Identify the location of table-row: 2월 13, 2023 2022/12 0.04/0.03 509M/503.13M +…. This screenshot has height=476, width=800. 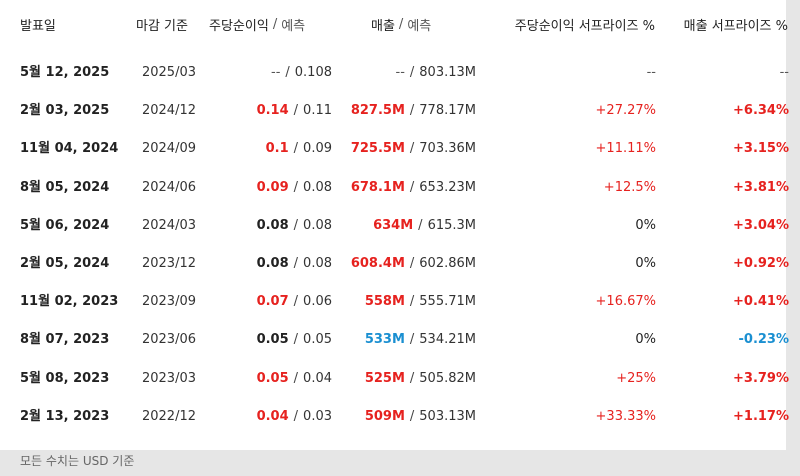
(394, 417).